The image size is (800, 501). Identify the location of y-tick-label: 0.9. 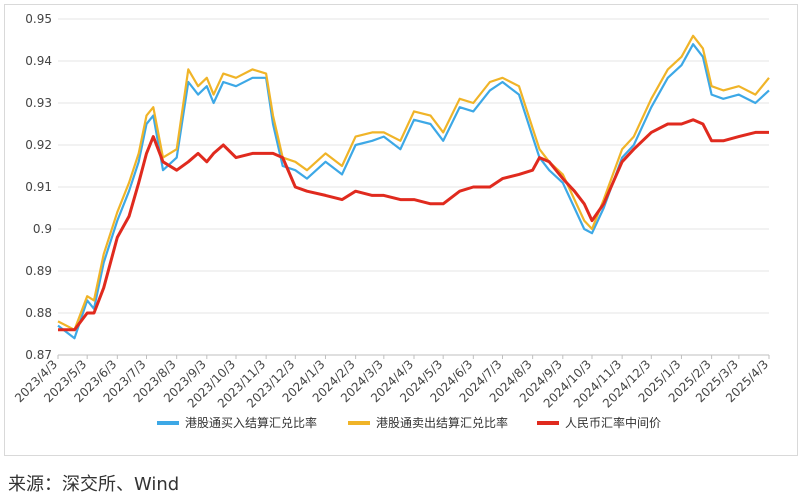
(42, 229).